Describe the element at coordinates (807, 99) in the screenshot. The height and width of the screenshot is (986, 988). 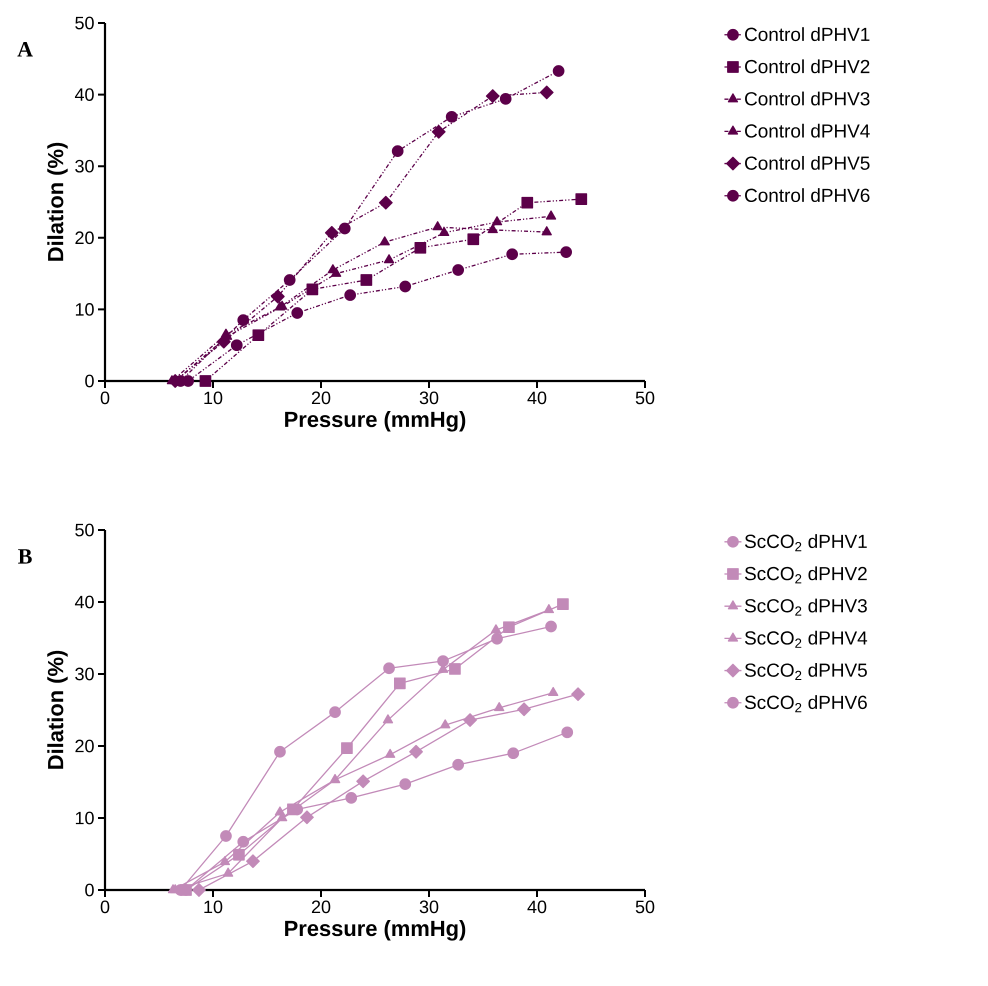
I see `legend-label: Control dPHV3` at that location.